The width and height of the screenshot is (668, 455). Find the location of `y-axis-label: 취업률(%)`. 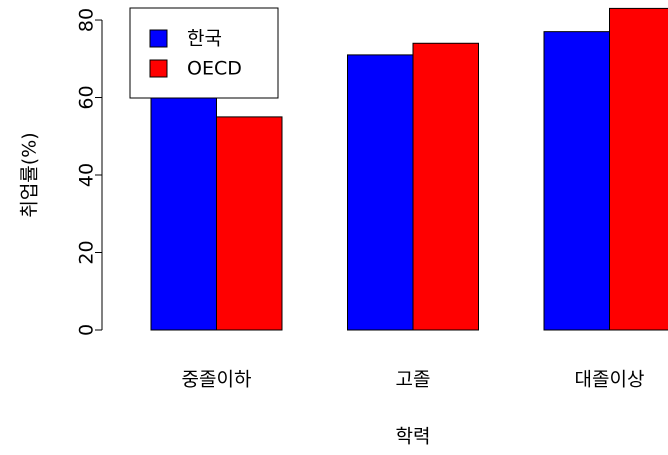

y-axis-label: 취업률(%) is located at coordinates (30, 174).